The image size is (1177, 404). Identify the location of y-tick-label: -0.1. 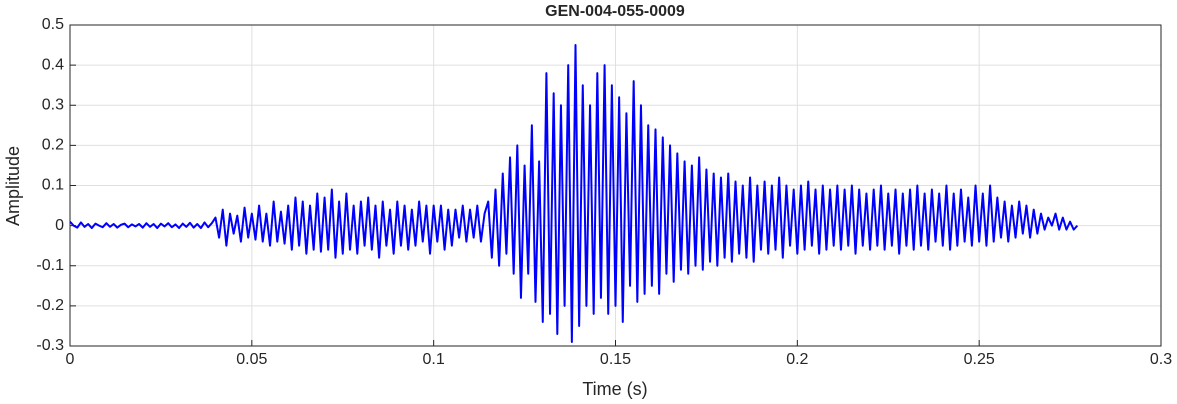
(50, 265).